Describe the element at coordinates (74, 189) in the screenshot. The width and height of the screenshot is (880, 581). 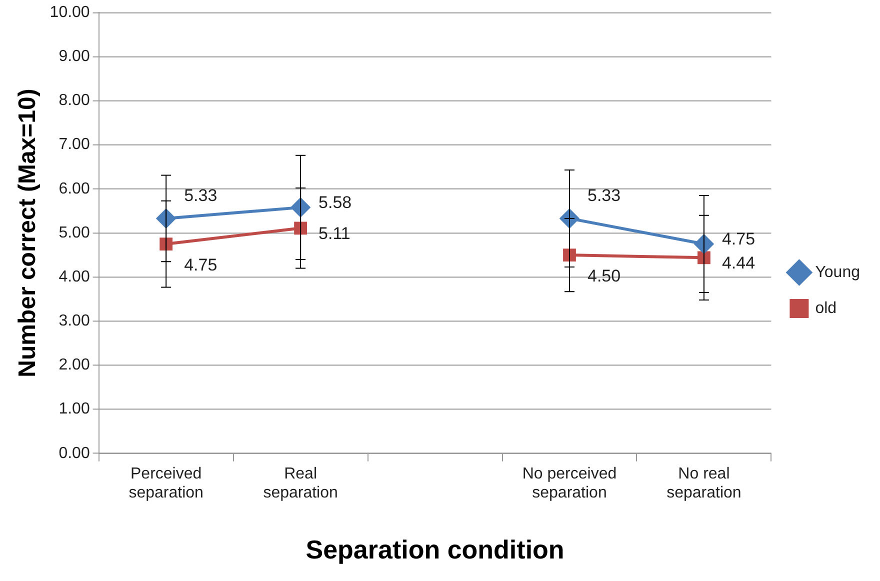
I see `y-tick-label: 6.00` at that location.